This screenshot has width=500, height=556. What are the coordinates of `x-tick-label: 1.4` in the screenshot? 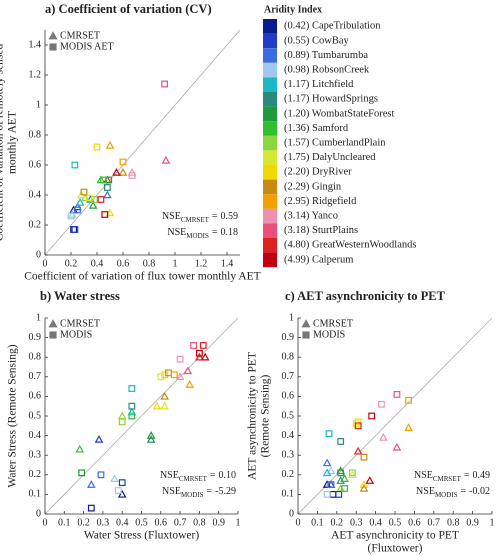 It's located at (227, 263).